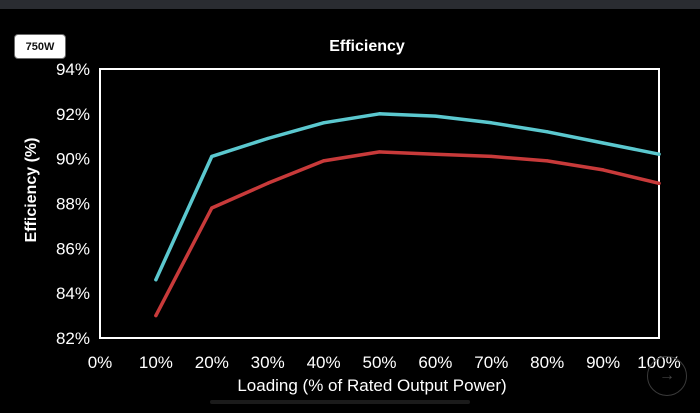 Image resolution: width=700 pixels, height=413 pixels. Describe the element at coordinates (73, 293) in the screenshot. I see `y-tick-label: 84%` at that location.